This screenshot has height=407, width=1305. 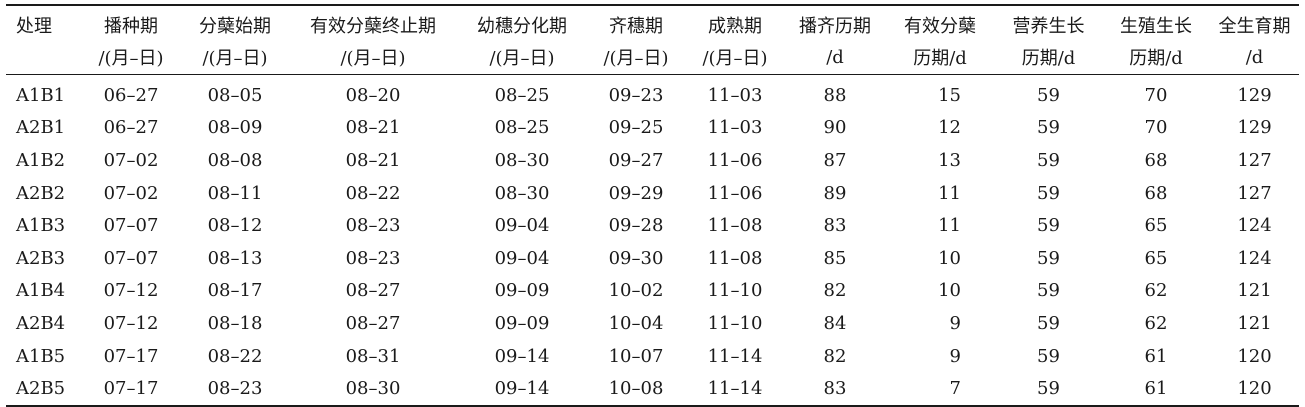 I want to click on cell-sowing-heading-duration: 89, so click(x=835, y=193).